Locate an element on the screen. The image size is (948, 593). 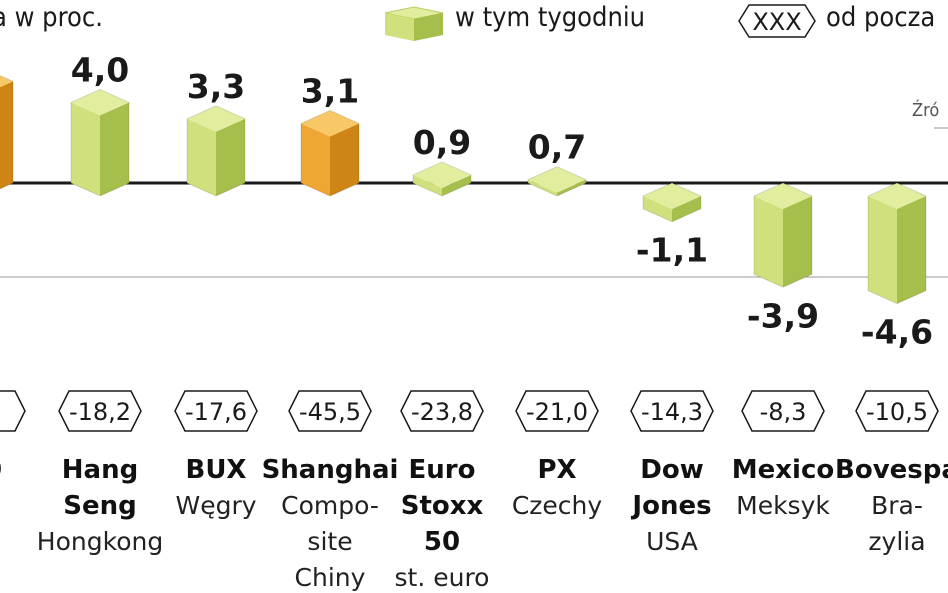
value-label: -3,9 is located at coordinates (783, 315).